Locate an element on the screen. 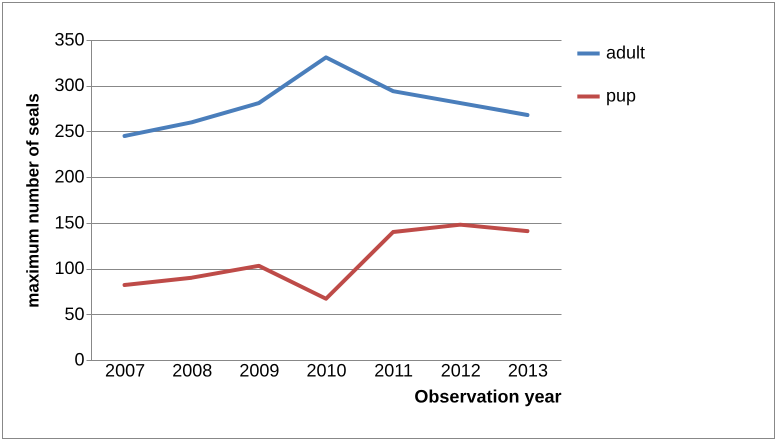  legend-label: pup is located at coordinates (621, 96).